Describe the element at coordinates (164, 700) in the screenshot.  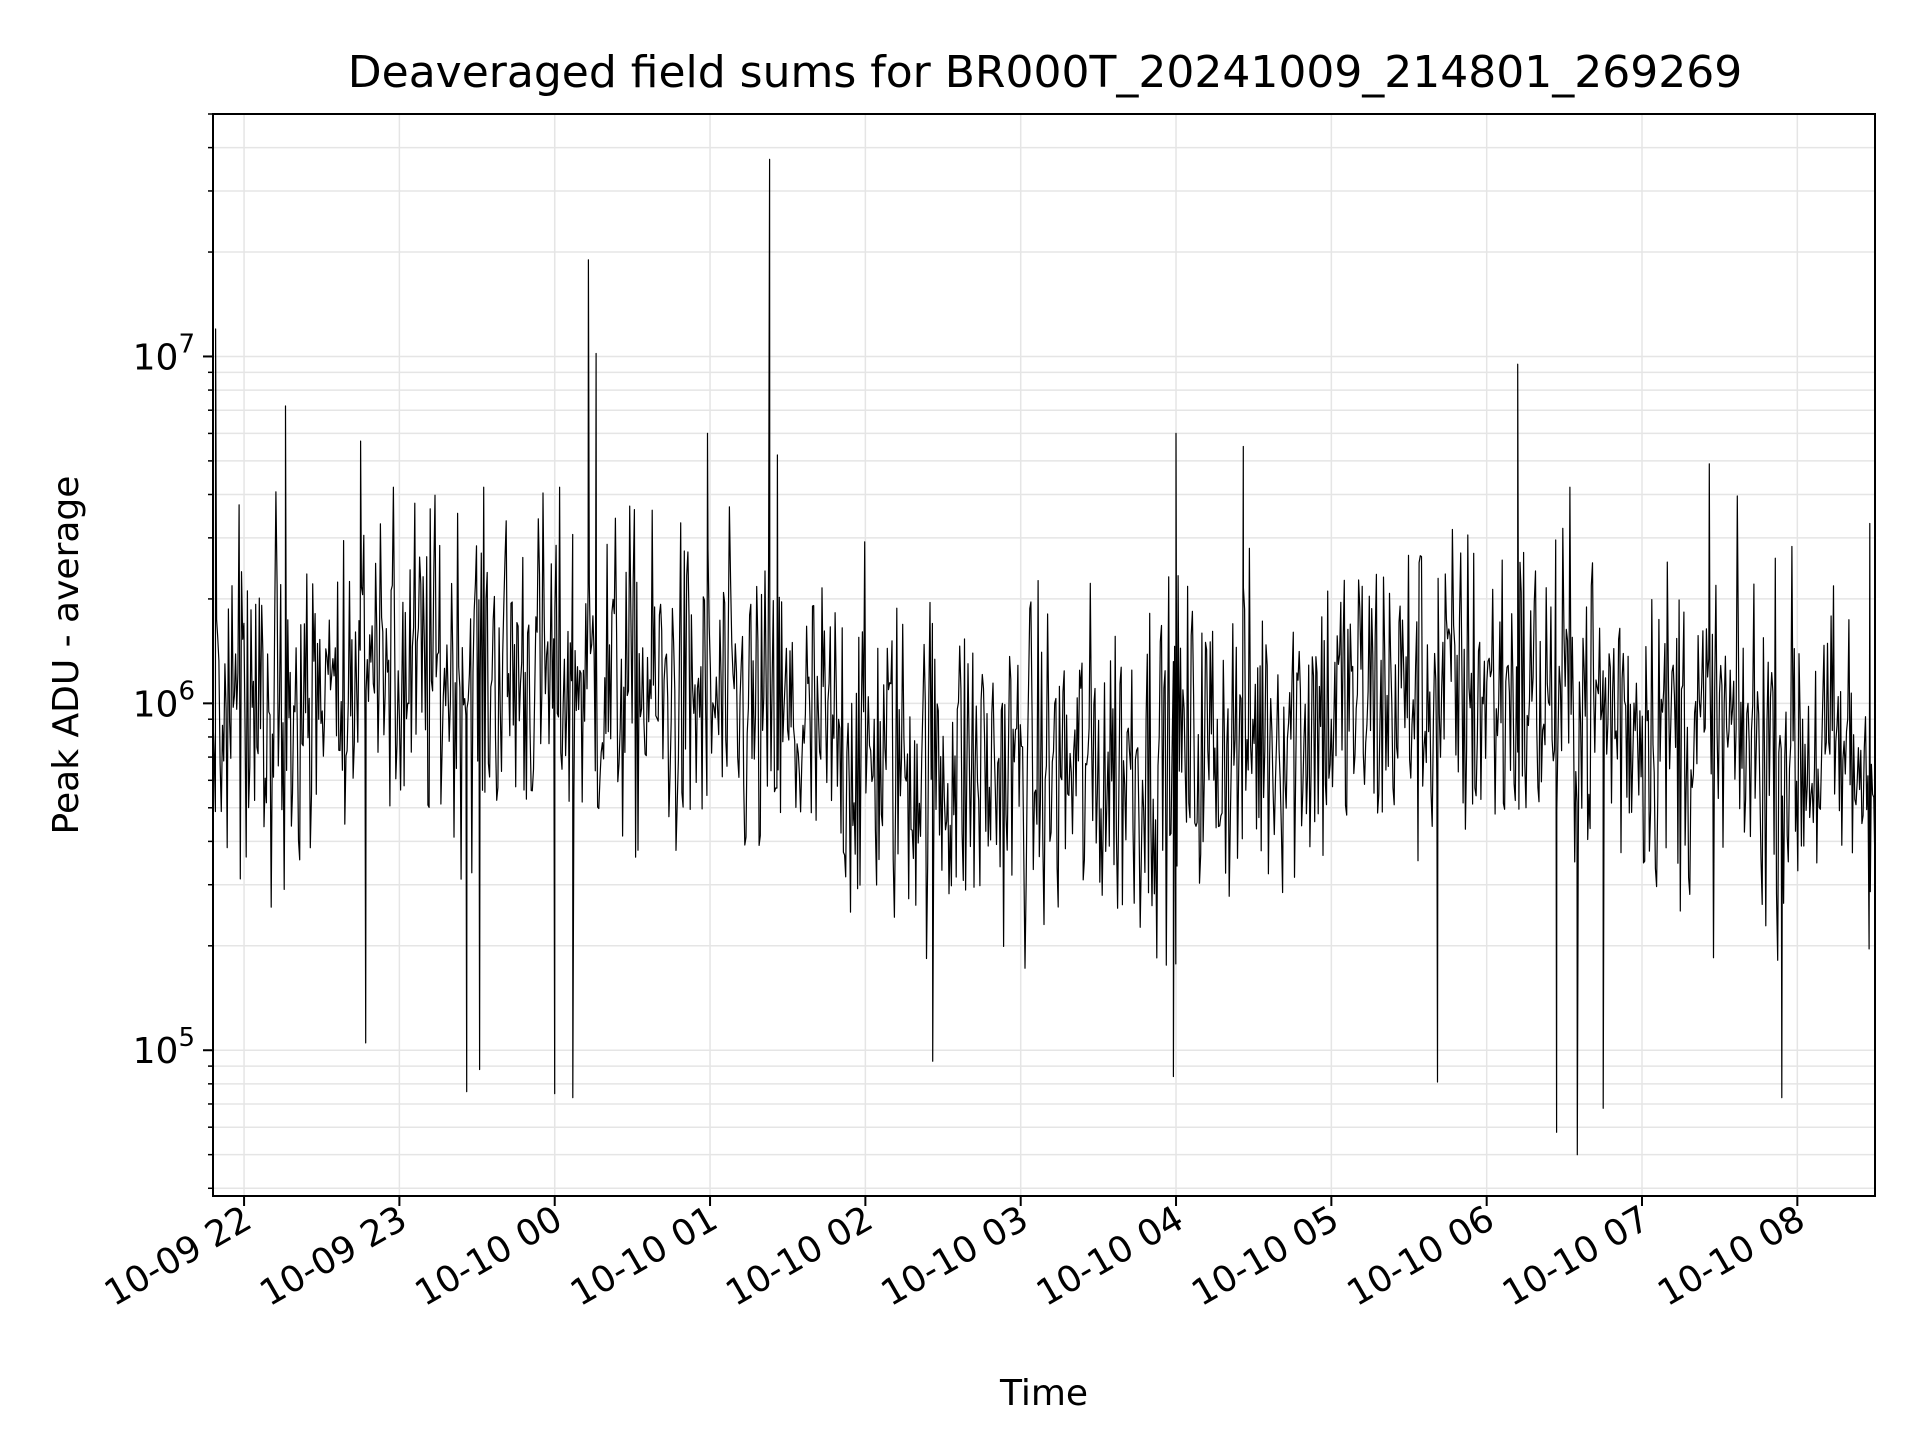
I see `y-tick-label: 10⁶` at that location.